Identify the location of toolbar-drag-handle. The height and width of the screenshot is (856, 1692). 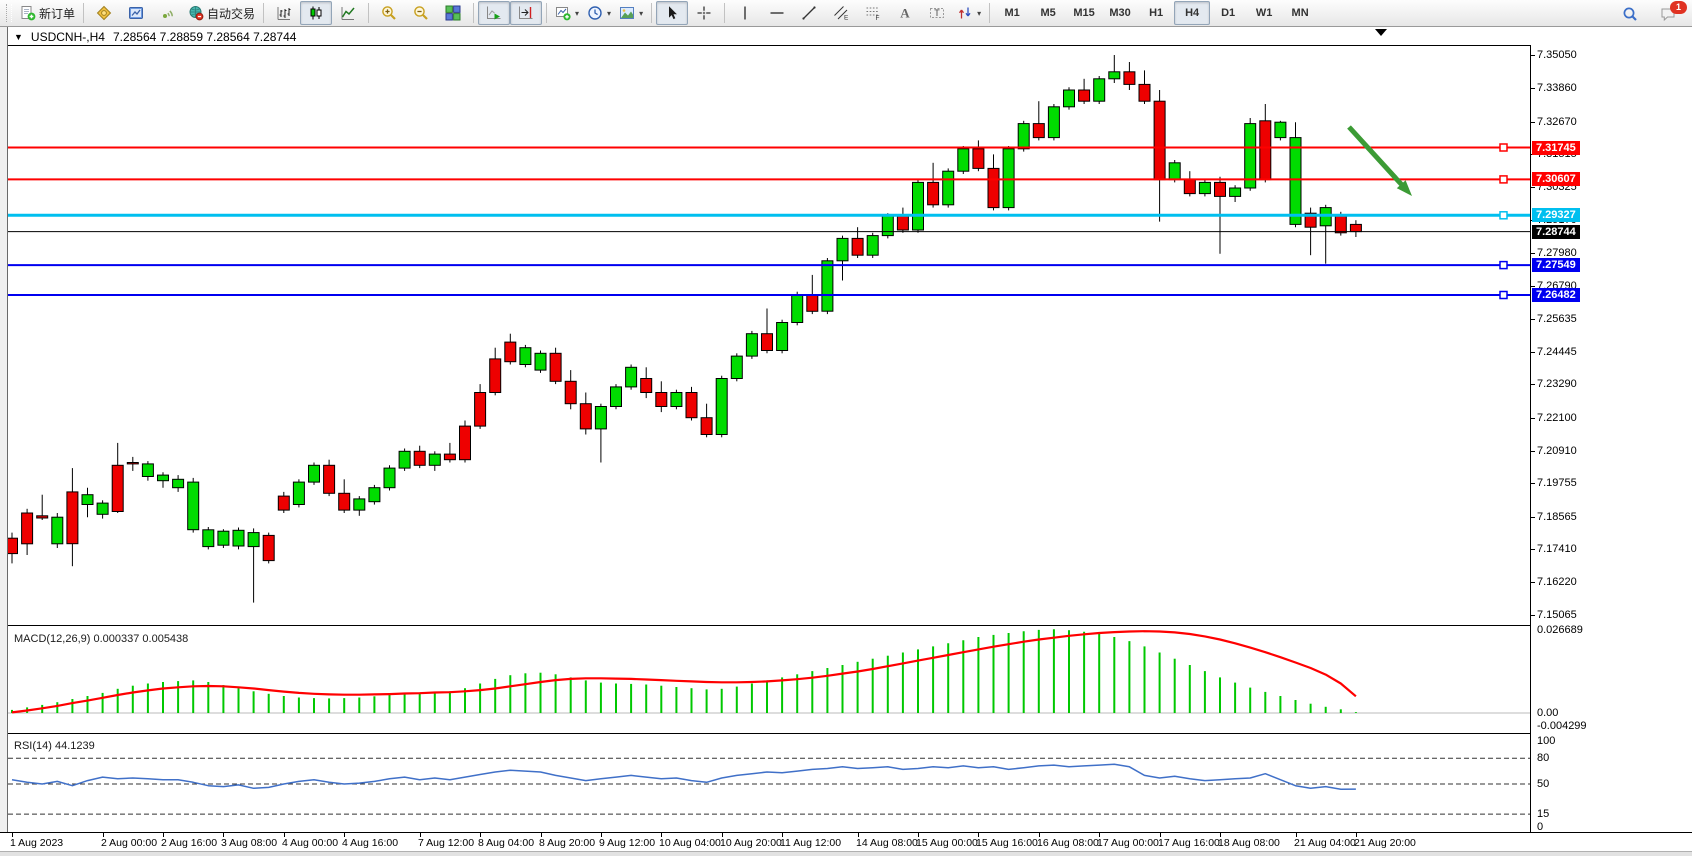
(9, 13).